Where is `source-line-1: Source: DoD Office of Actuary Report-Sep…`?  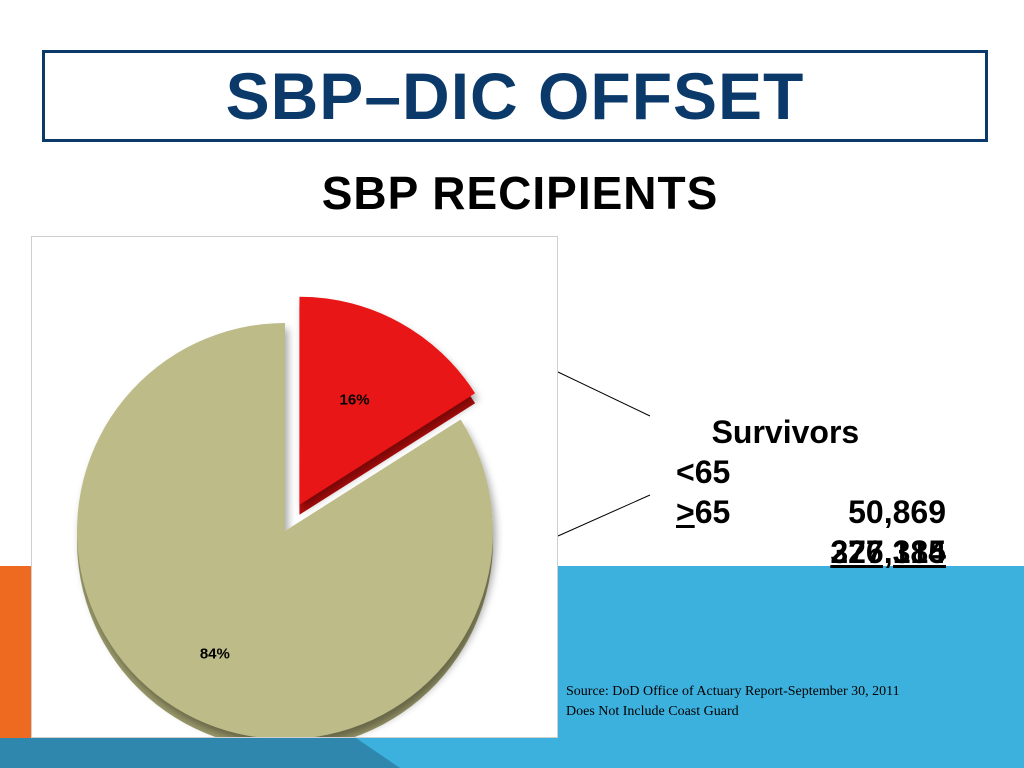 source-line-1: Source: DoD Office of Actuary Report-Sep… is located at coordinates (733, 691).